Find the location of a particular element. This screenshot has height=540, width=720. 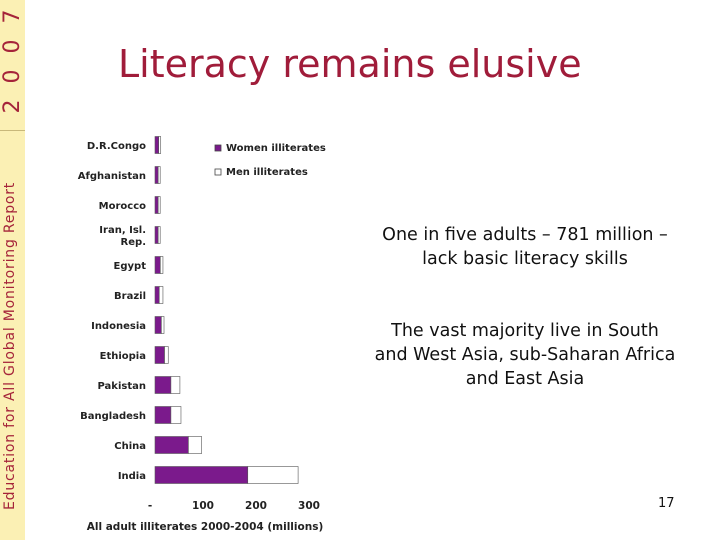

x-tick-label: 100 is located at coordinates (203, 506).